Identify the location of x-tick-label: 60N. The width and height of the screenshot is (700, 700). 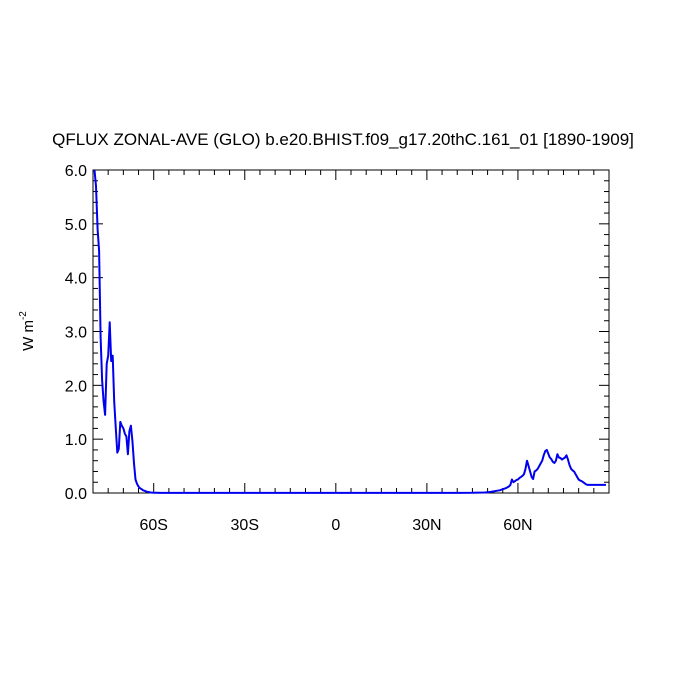
(517, 525).